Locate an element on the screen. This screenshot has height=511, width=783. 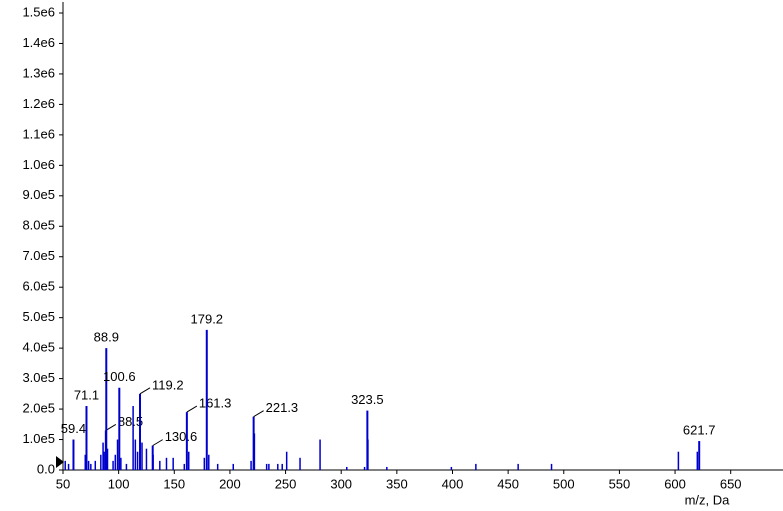
y-tick-label: 0.0 is located at coordinates (46, 468).